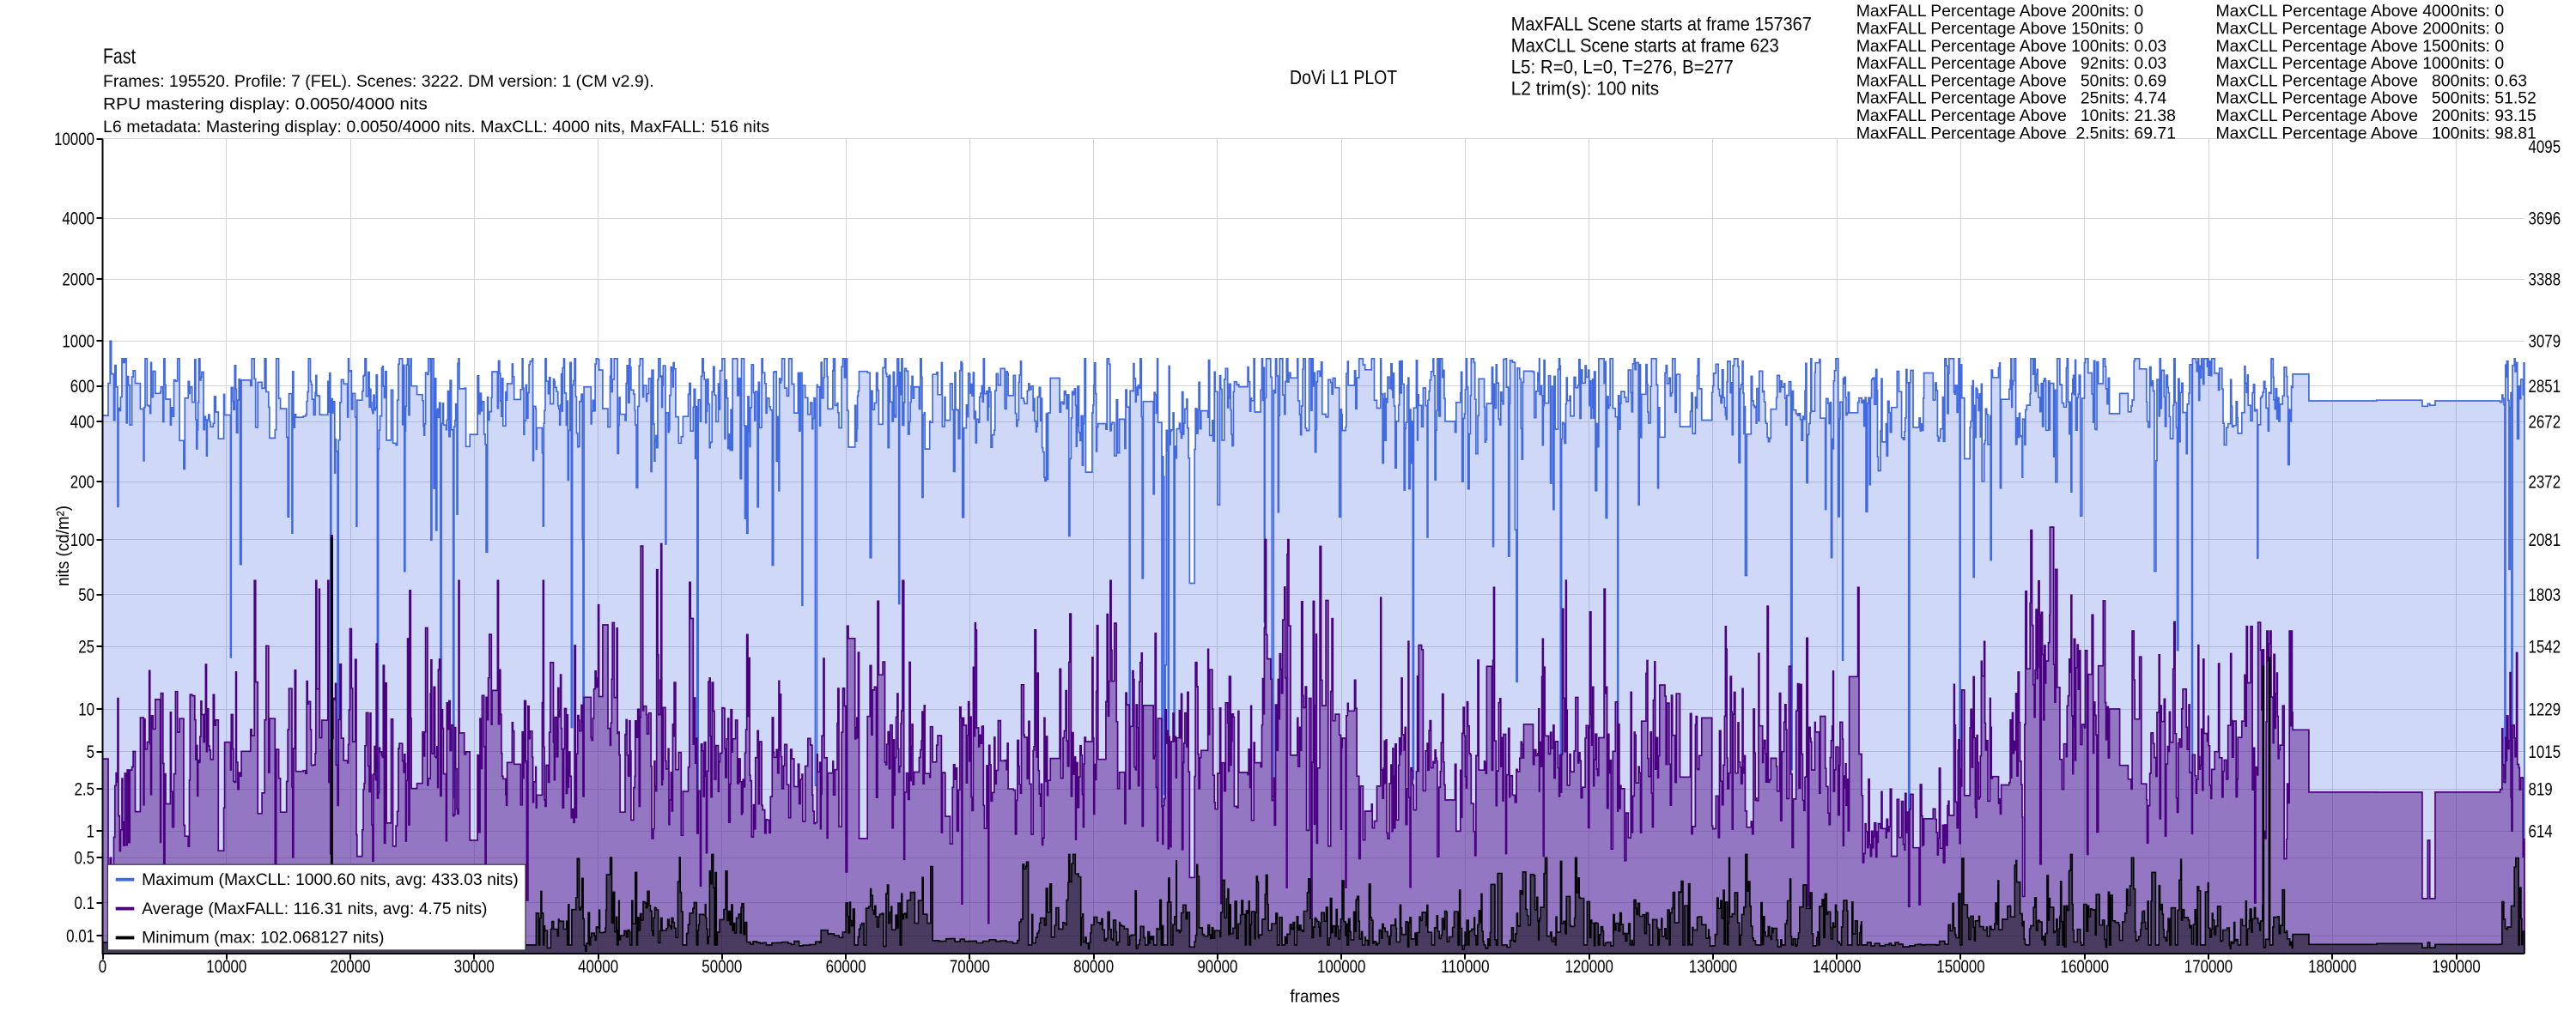 The width and height of the screenshot is (2576, 1030). Describe the element at coordinates (86, 710) in the screenshot. I see `svg-text: 10` at that location.